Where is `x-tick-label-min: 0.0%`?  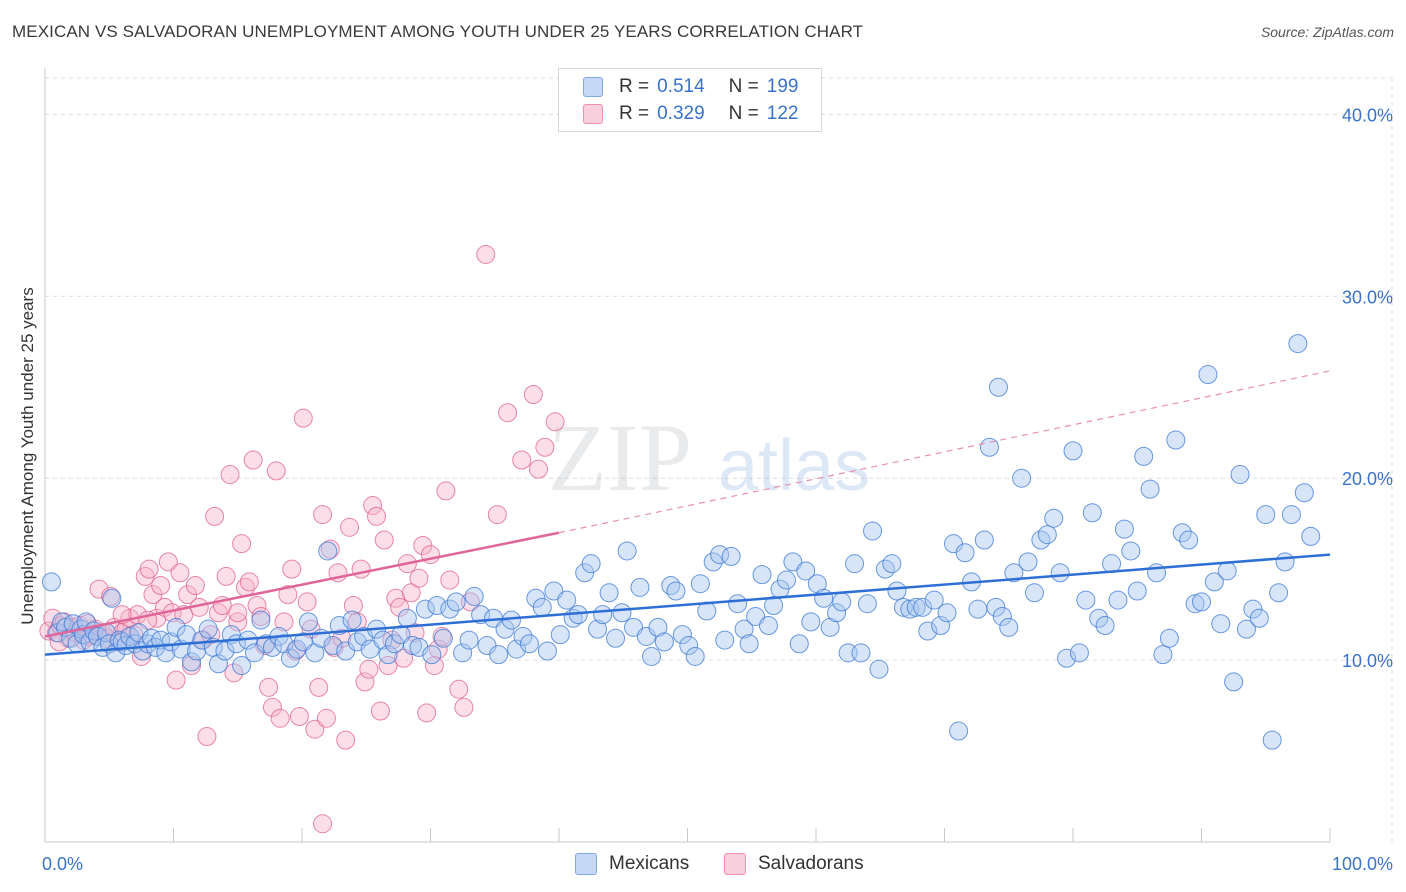
x-tick-label-min: 0.0% is located at coordinates (62, 864).